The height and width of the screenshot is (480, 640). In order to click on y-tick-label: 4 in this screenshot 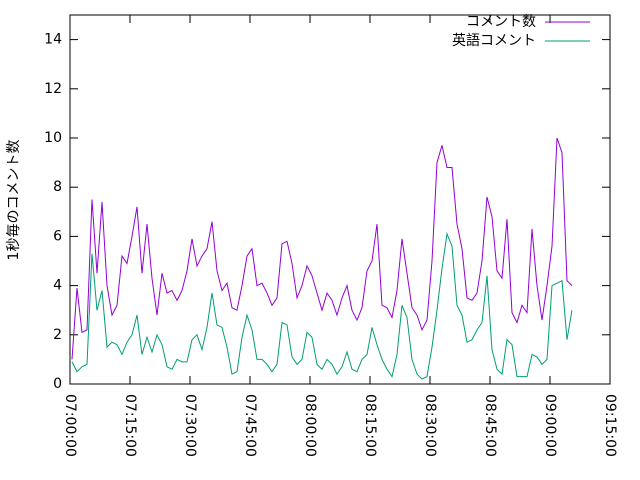, I will do `click(57, 286)`.